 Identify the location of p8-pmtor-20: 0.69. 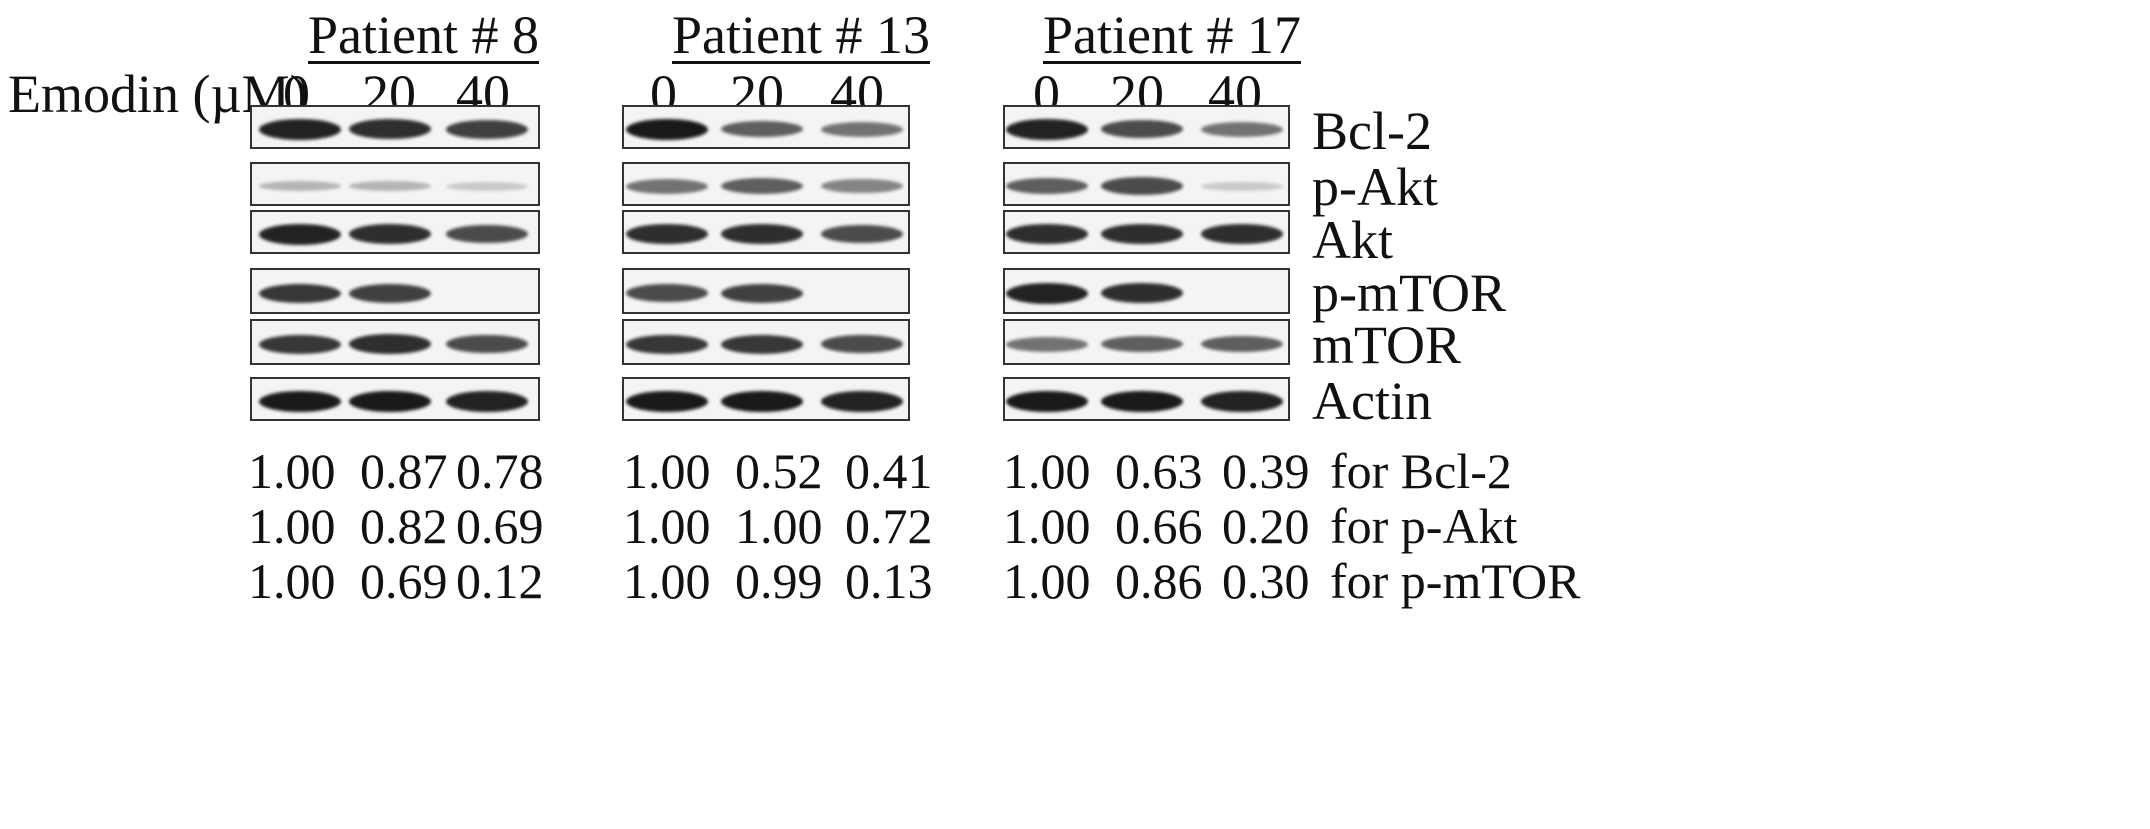
(404, 581).